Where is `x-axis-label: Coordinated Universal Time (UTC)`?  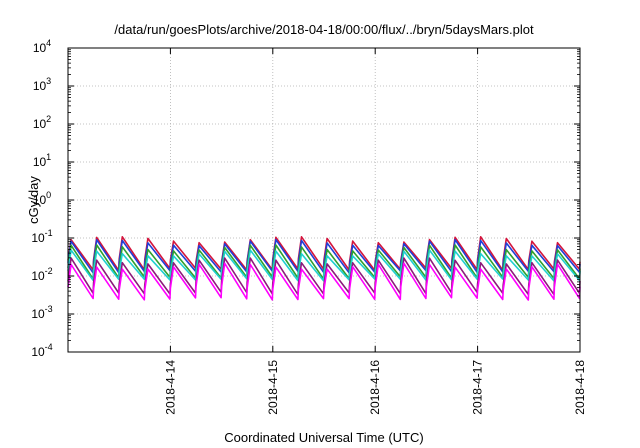
x-axis-label: Coordinated Universal Time (UTC) is located at coordinates (323, 437).